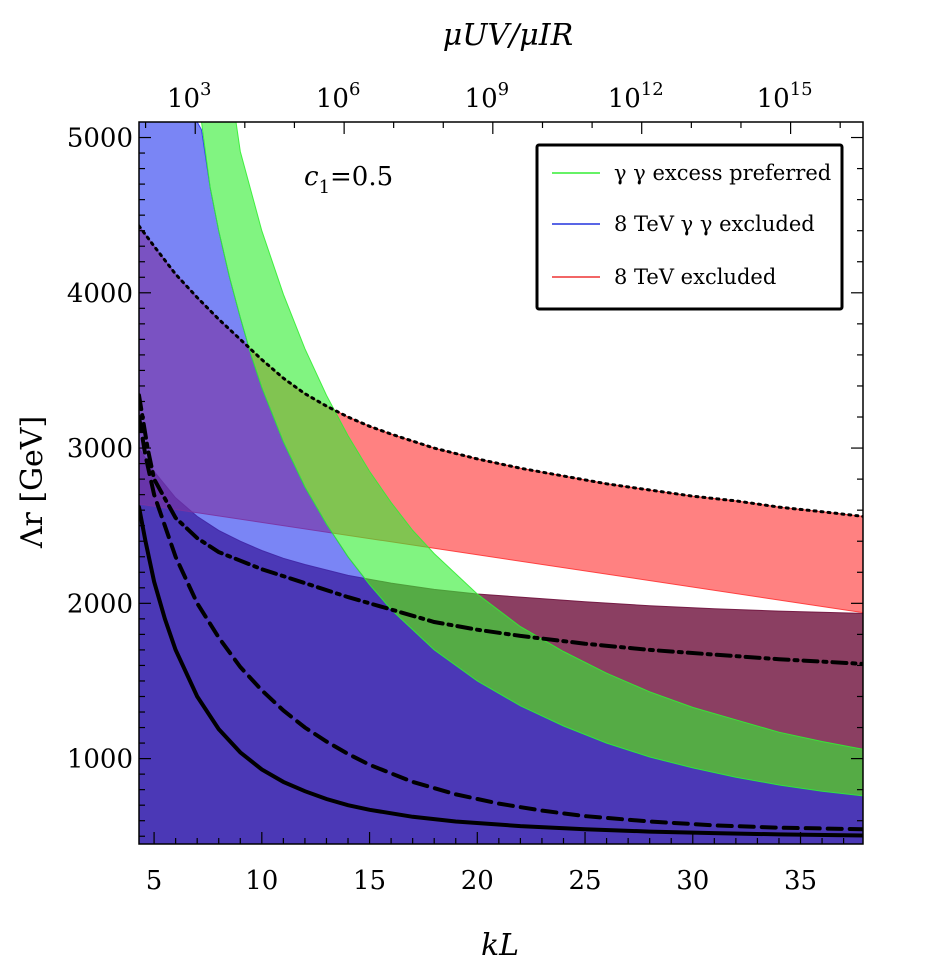 The width and height of the screenshot is (927, 967). I want to click on legend-label-8tev-excluded: 8 TeV excluded, so click(695, 277).